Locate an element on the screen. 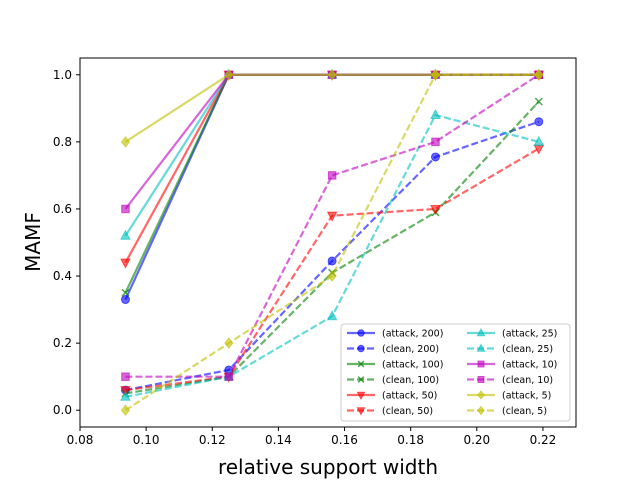 This screenshot has width=640, height=480. legend-label: (clean, 100) is located at coordinates (410, 380).